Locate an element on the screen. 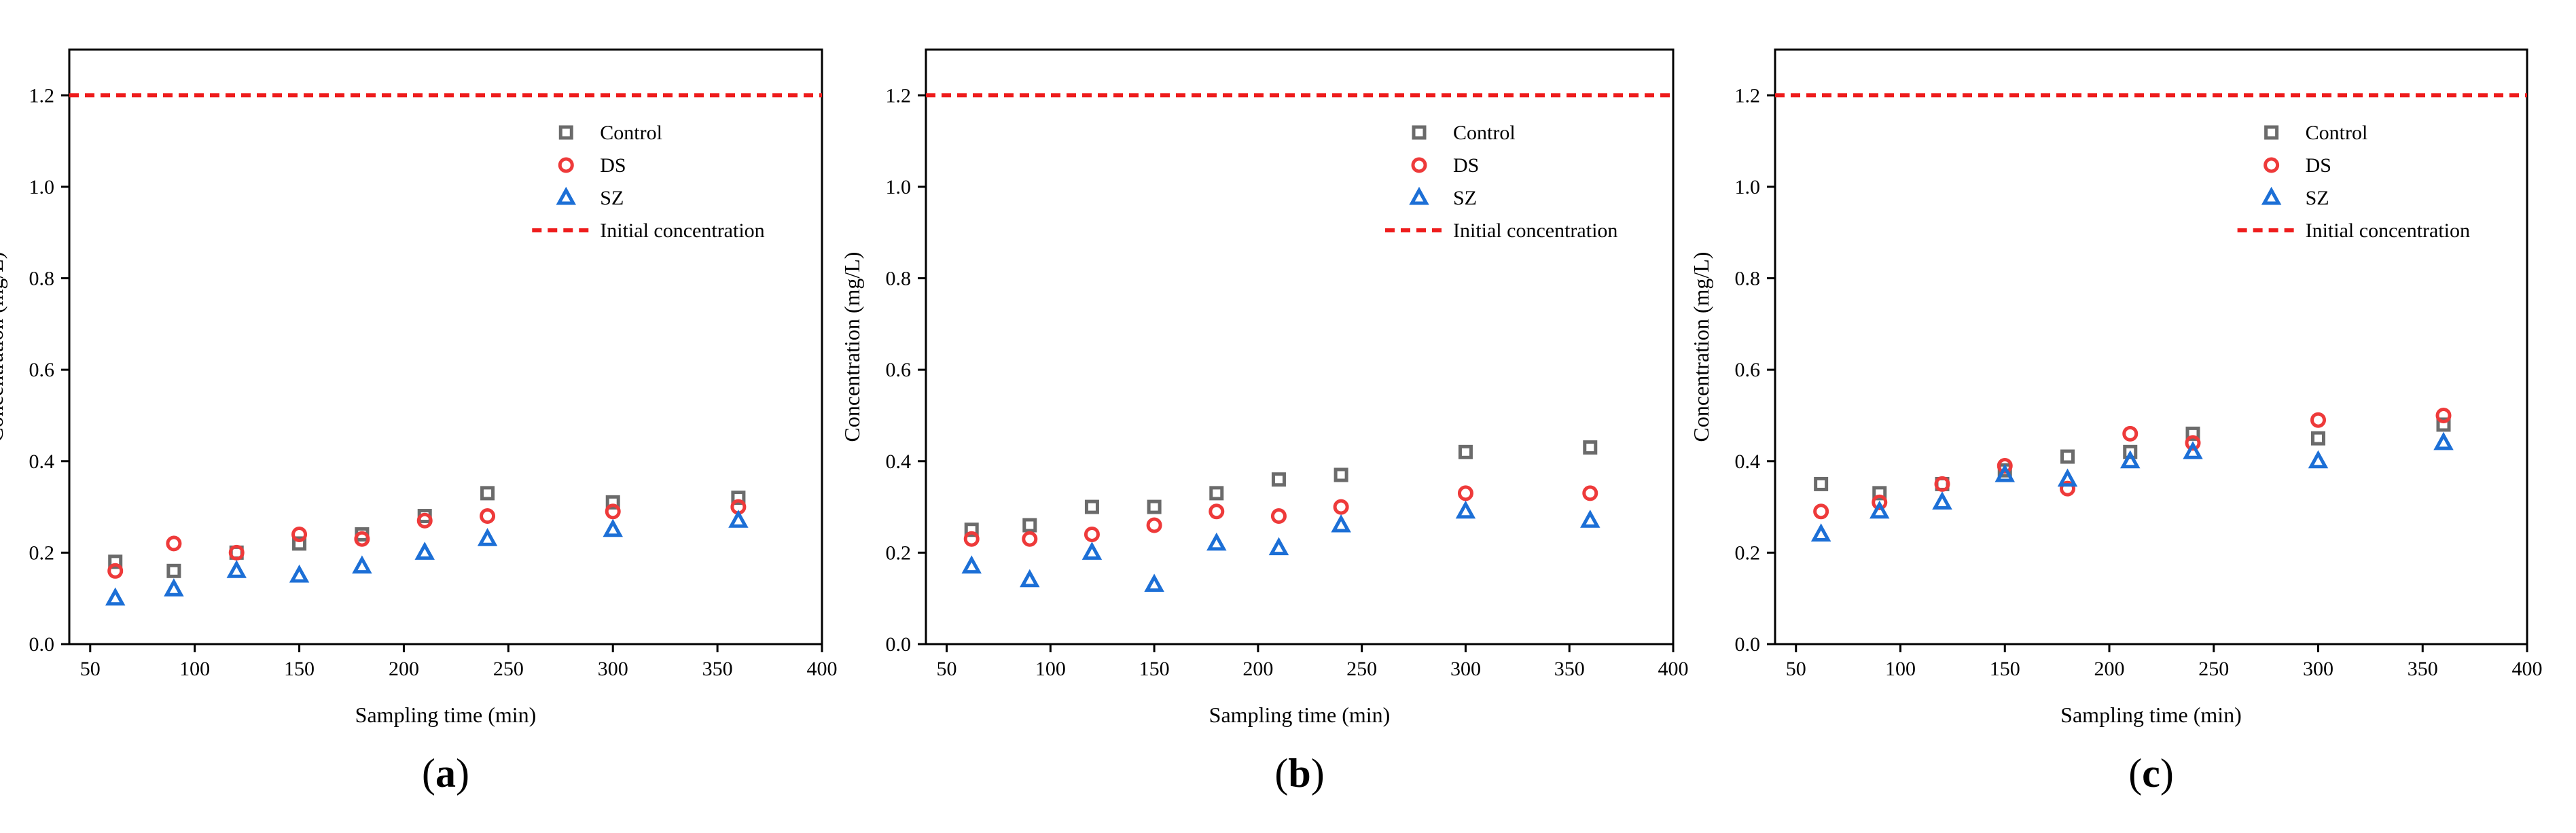  panel-label: (a) is located at coordinates (445, 773).